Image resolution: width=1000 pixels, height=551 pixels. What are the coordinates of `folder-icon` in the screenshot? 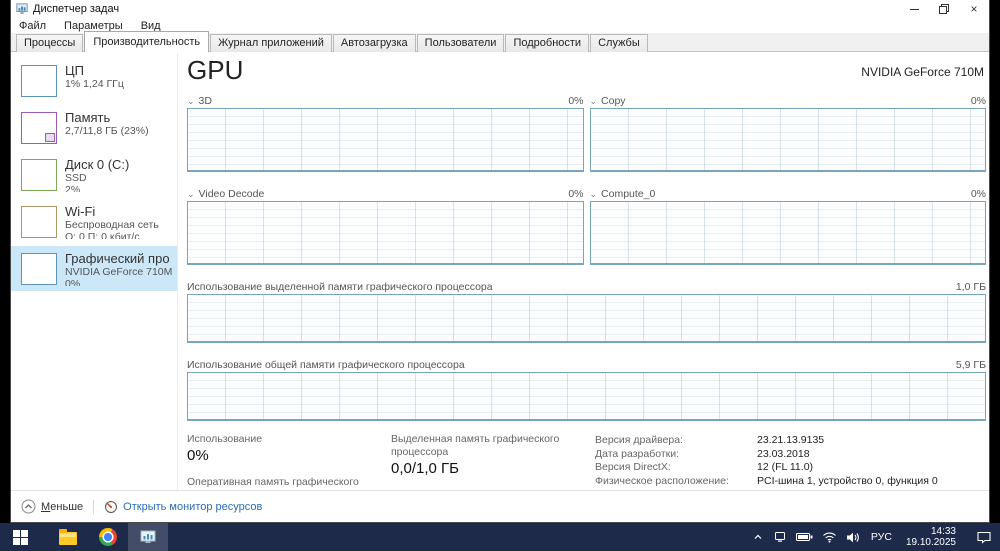 It's located at (68, 537).